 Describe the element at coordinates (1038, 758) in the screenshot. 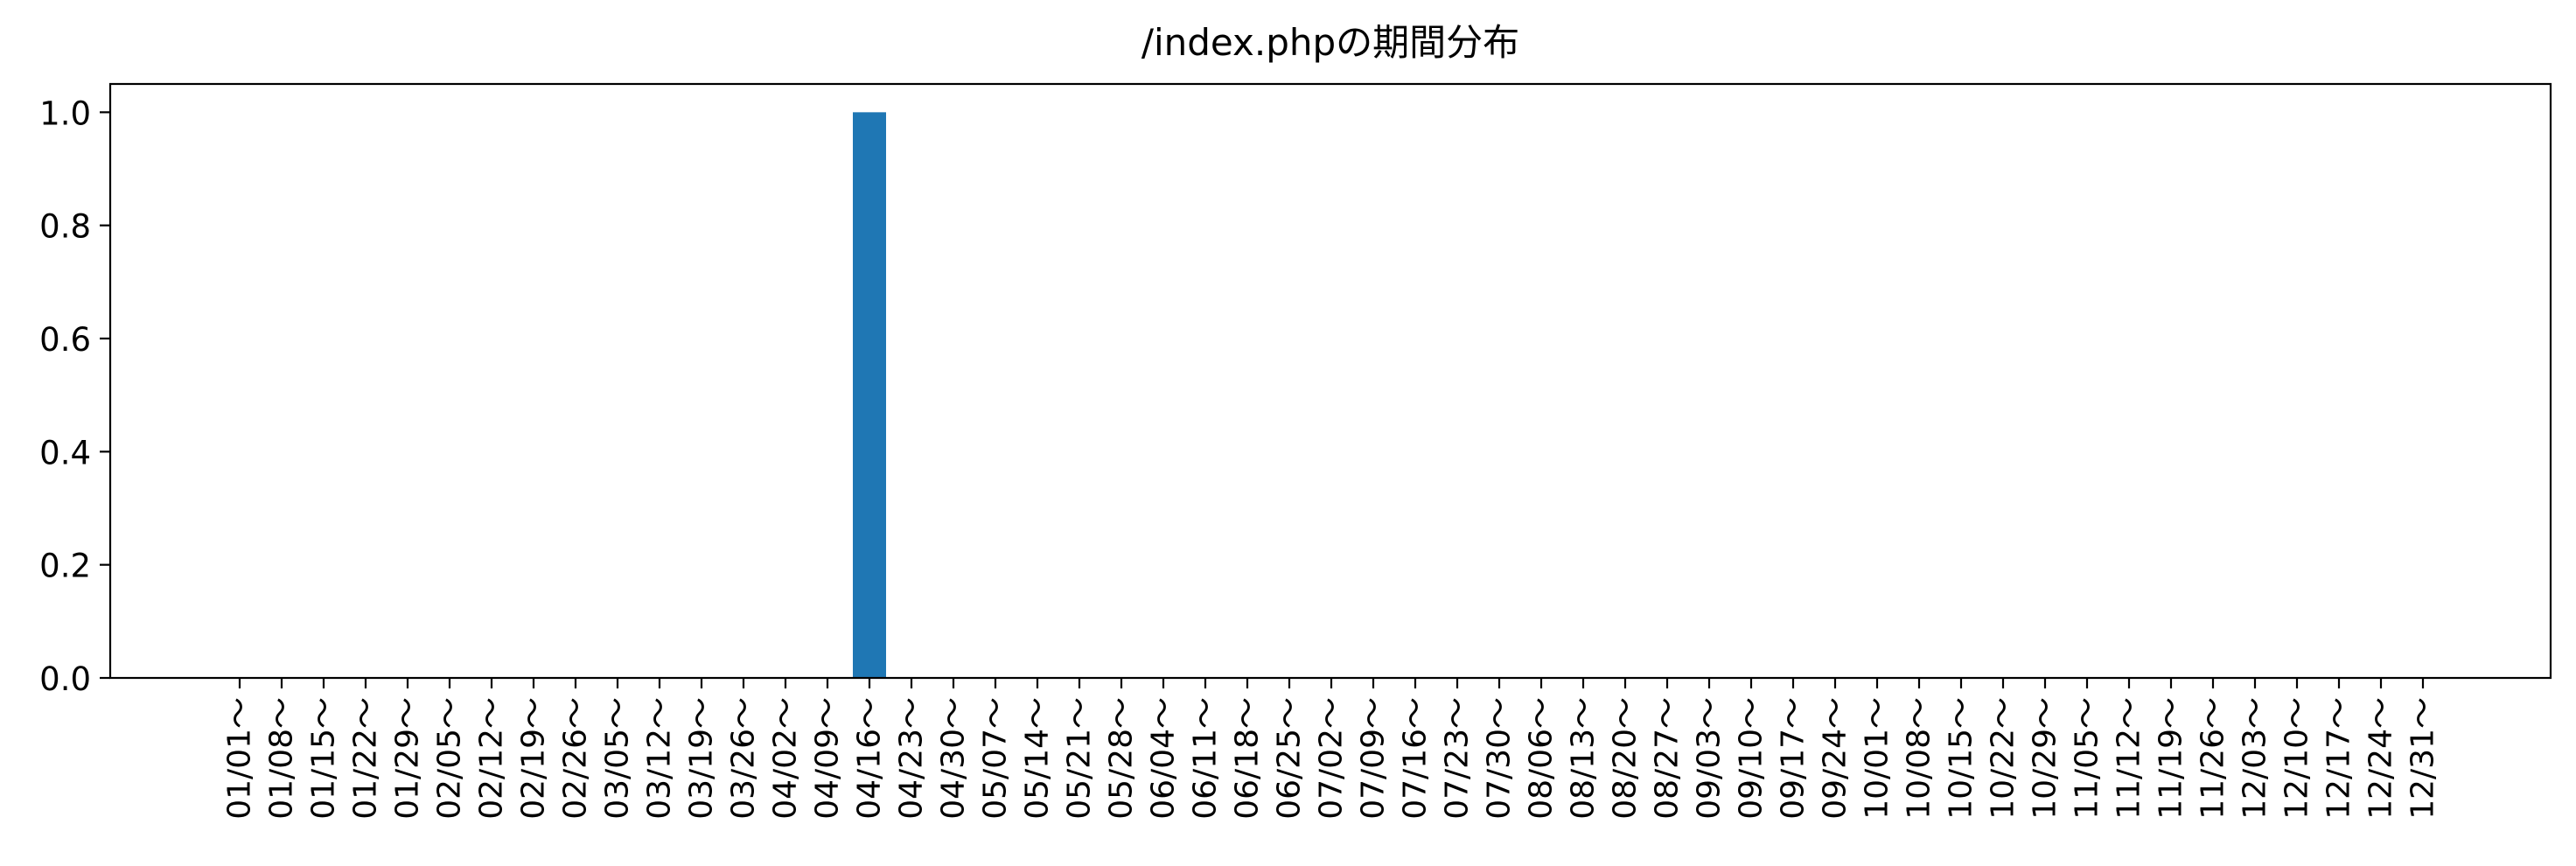

I see `x-tick-label-19: 05/14～` at that location.